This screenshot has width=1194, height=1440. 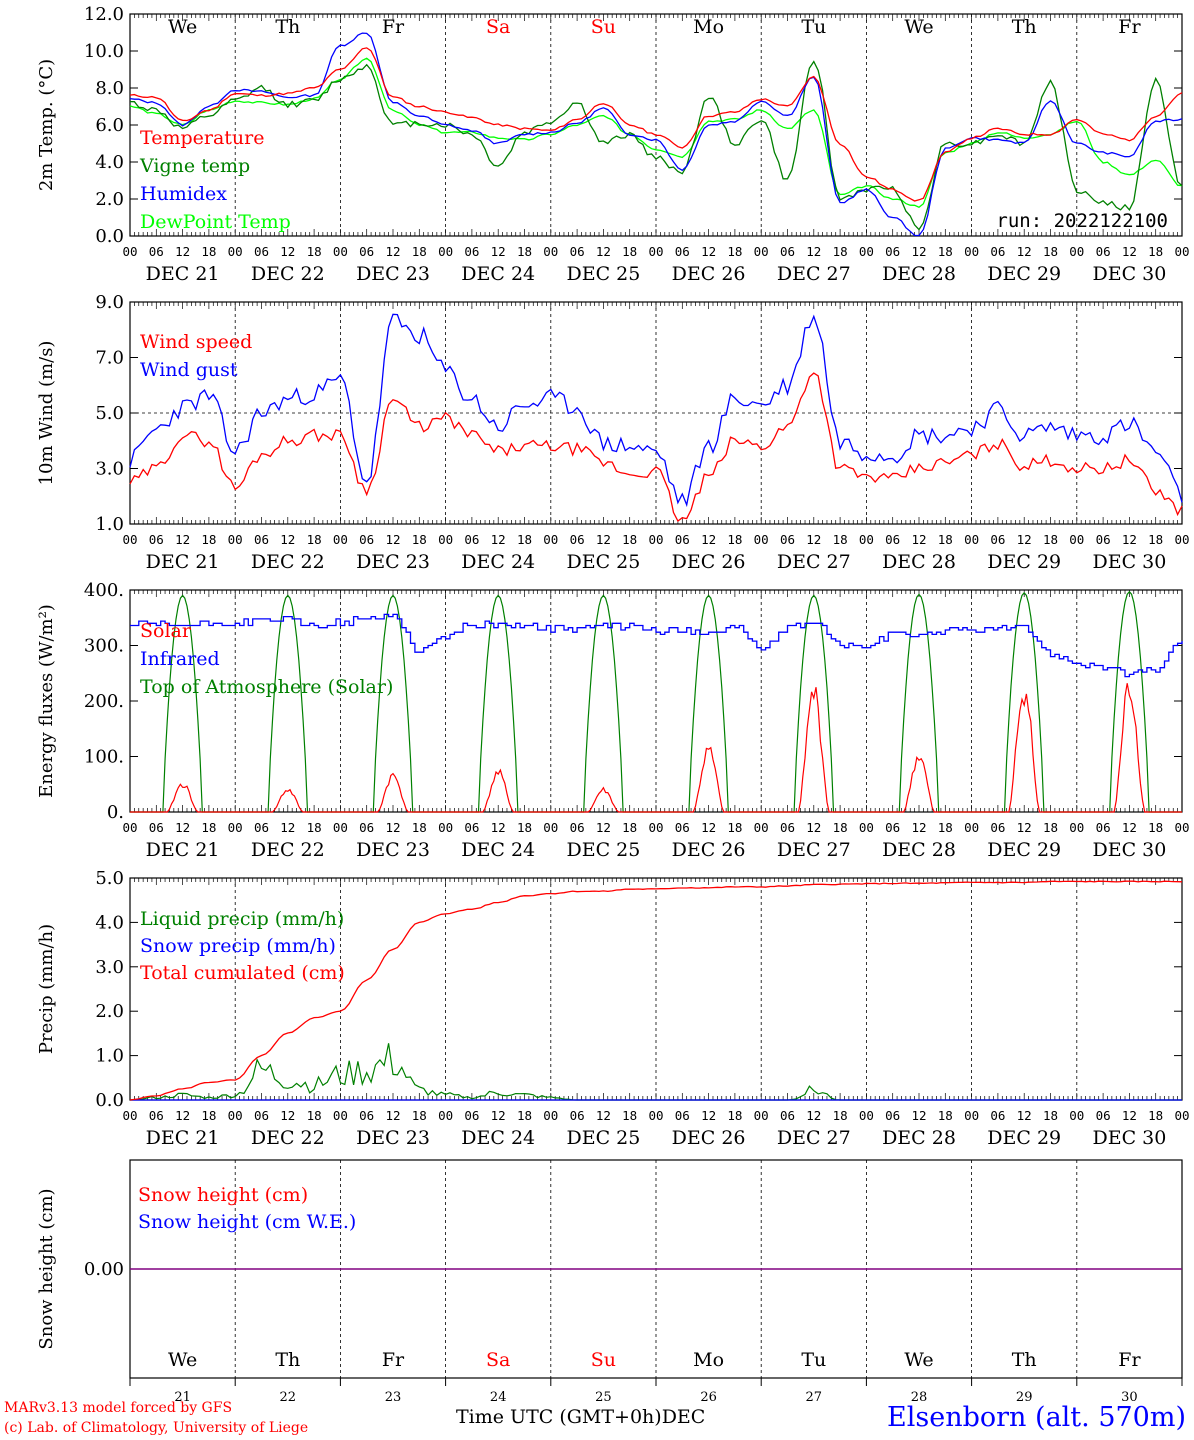 What do you see at coordinates (814, 562) in the screenshot?
I see `date-label: DEC 27` at bounding box center [814, 562].